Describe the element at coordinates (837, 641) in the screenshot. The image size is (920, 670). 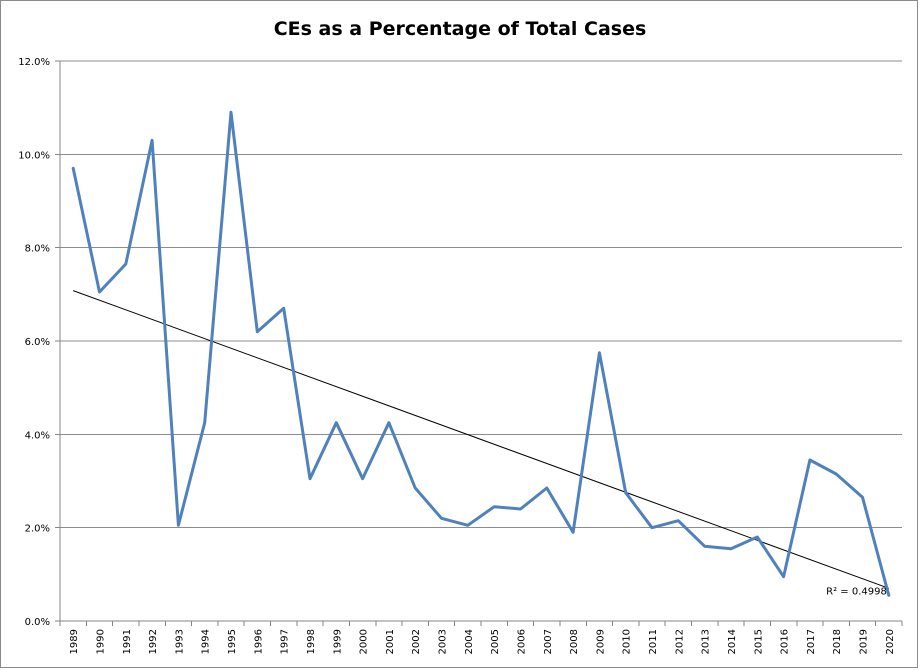
I see `x-tick-label: 2018` at that location.